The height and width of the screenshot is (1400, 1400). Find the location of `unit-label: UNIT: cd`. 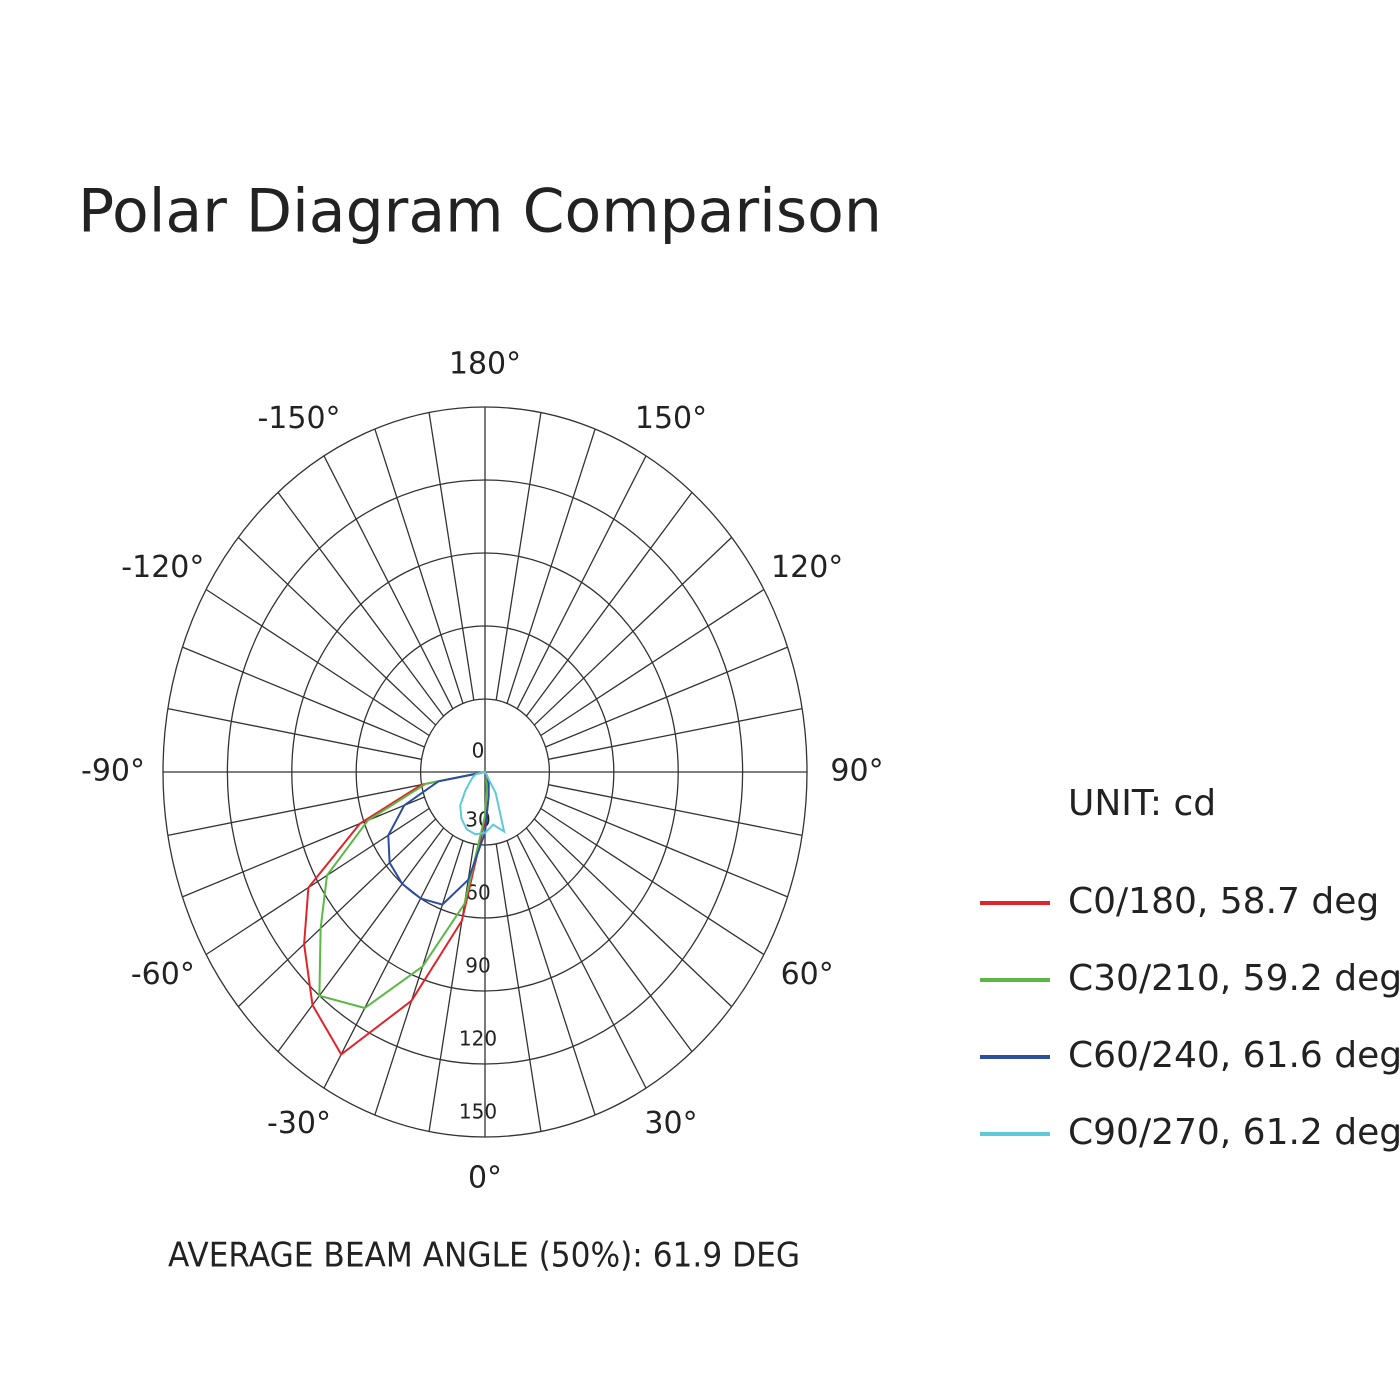

unit-label: UNIT: cd is located at coordinates (1142, 803).